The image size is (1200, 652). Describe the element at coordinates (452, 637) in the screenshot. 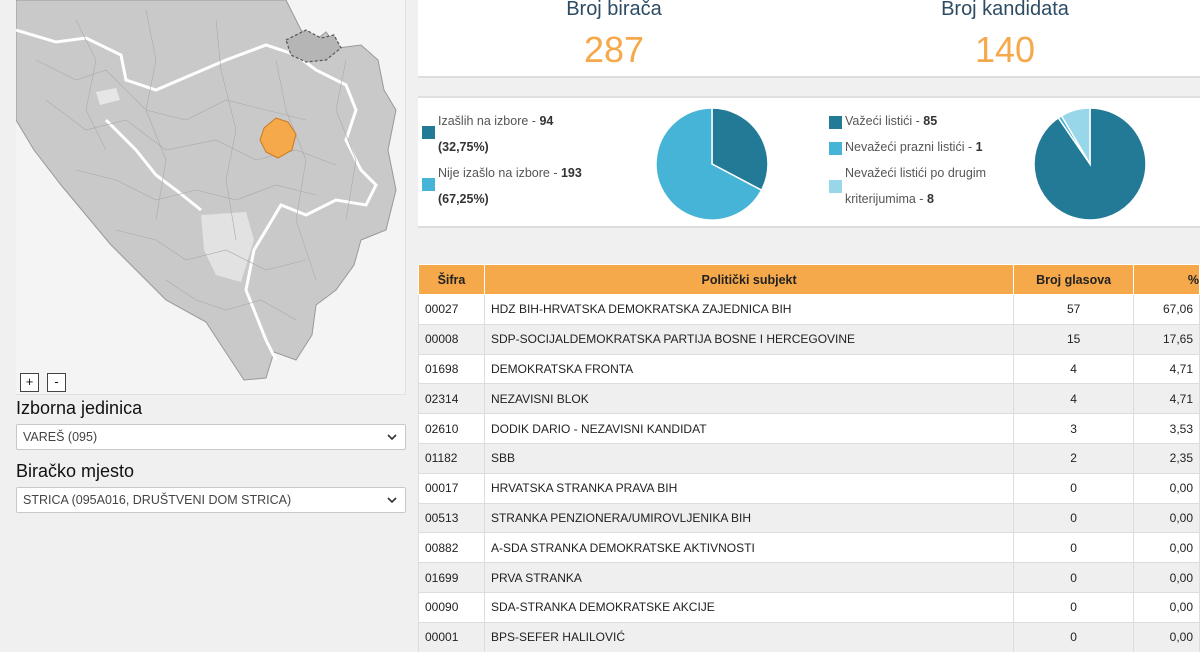

I see `cell-code: 00001` at that location.